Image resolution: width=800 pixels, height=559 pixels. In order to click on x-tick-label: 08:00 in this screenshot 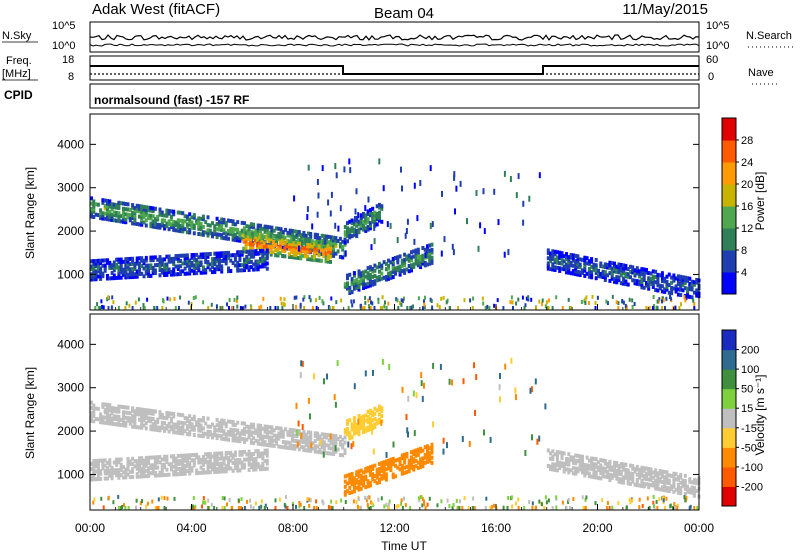, I will do `click(293, 528)`.